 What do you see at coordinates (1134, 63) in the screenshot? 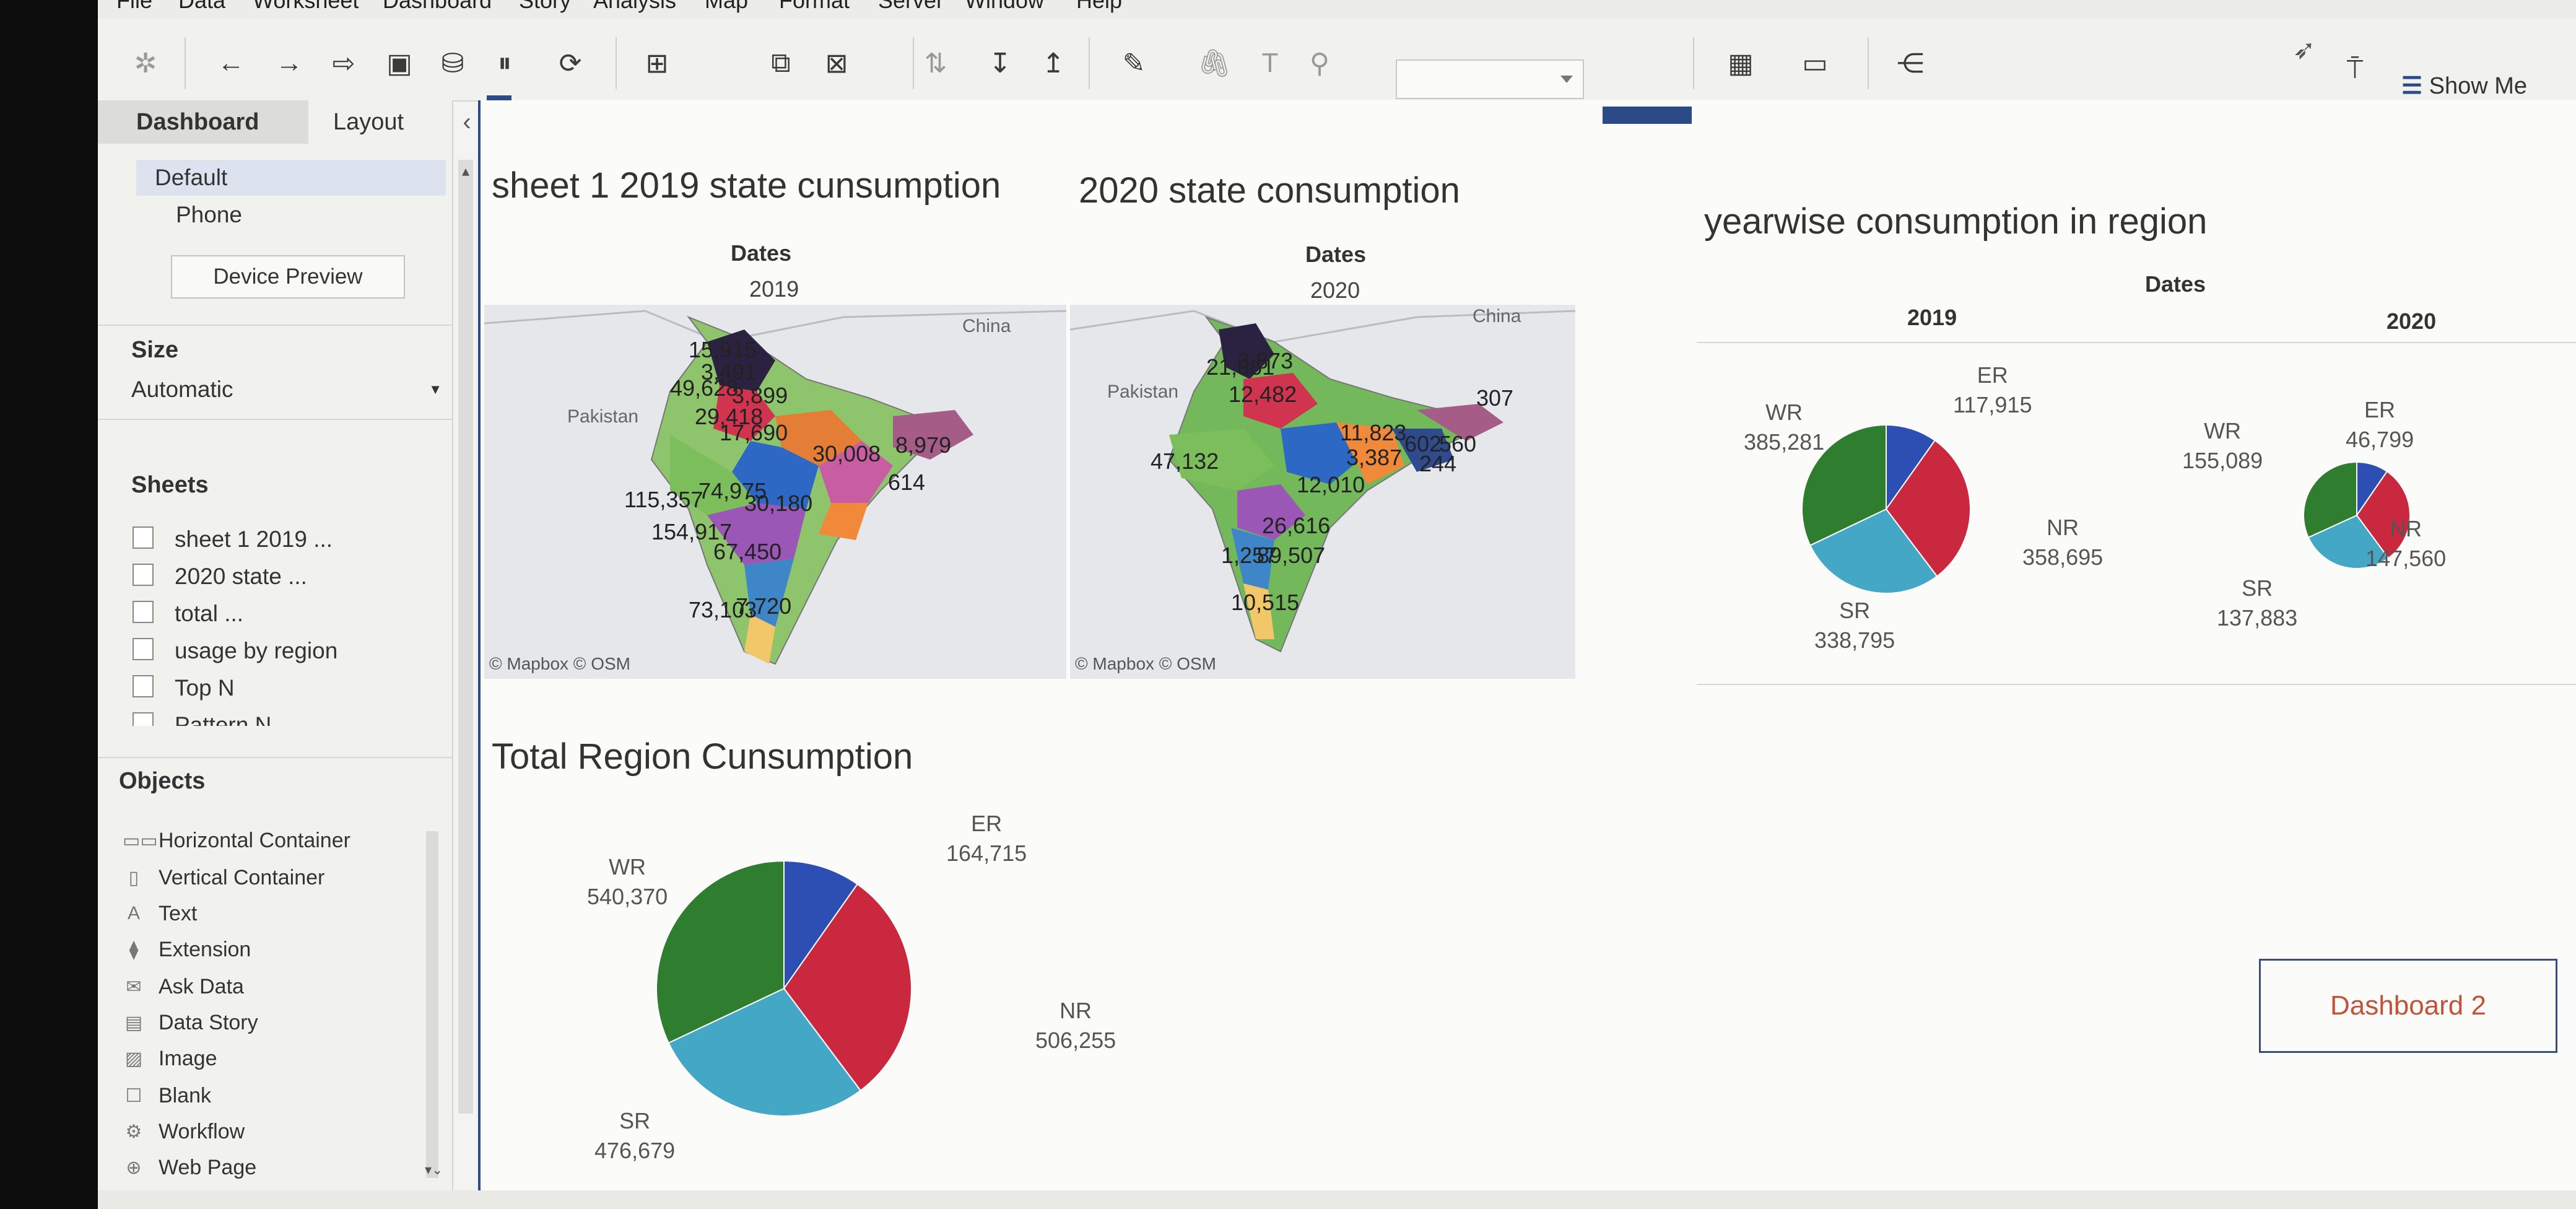
I see `highlight-icon: ✎` at bounding box center [1134, 63].